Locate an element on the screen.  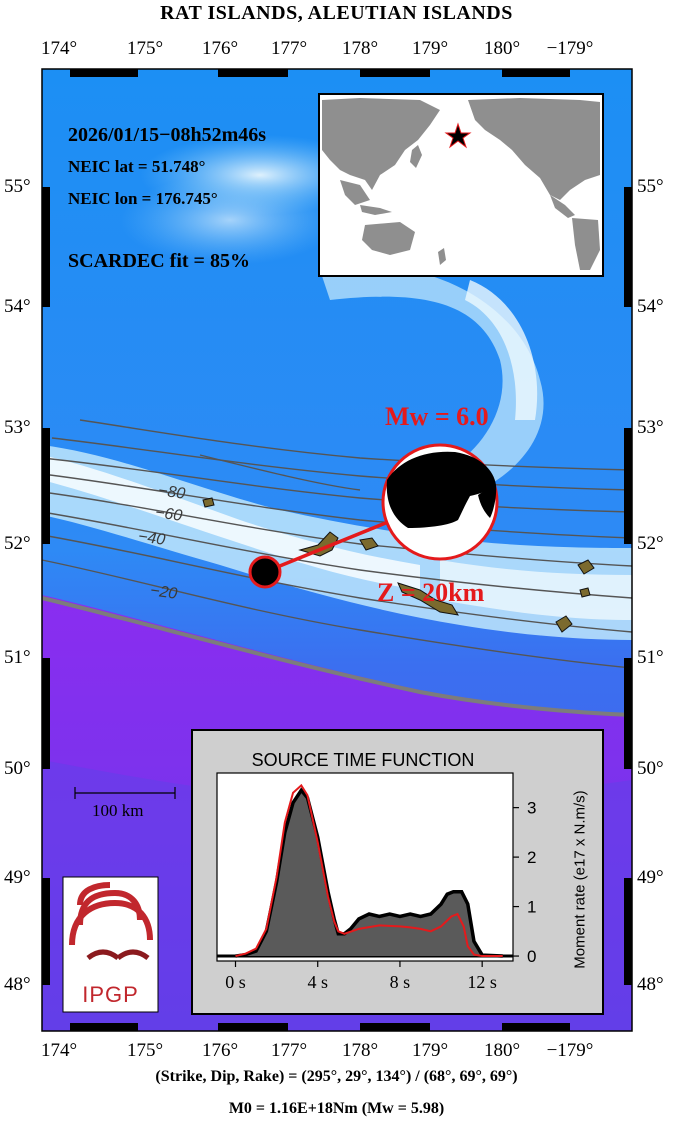
ipgp-logo is located at coordinates (110, 944).